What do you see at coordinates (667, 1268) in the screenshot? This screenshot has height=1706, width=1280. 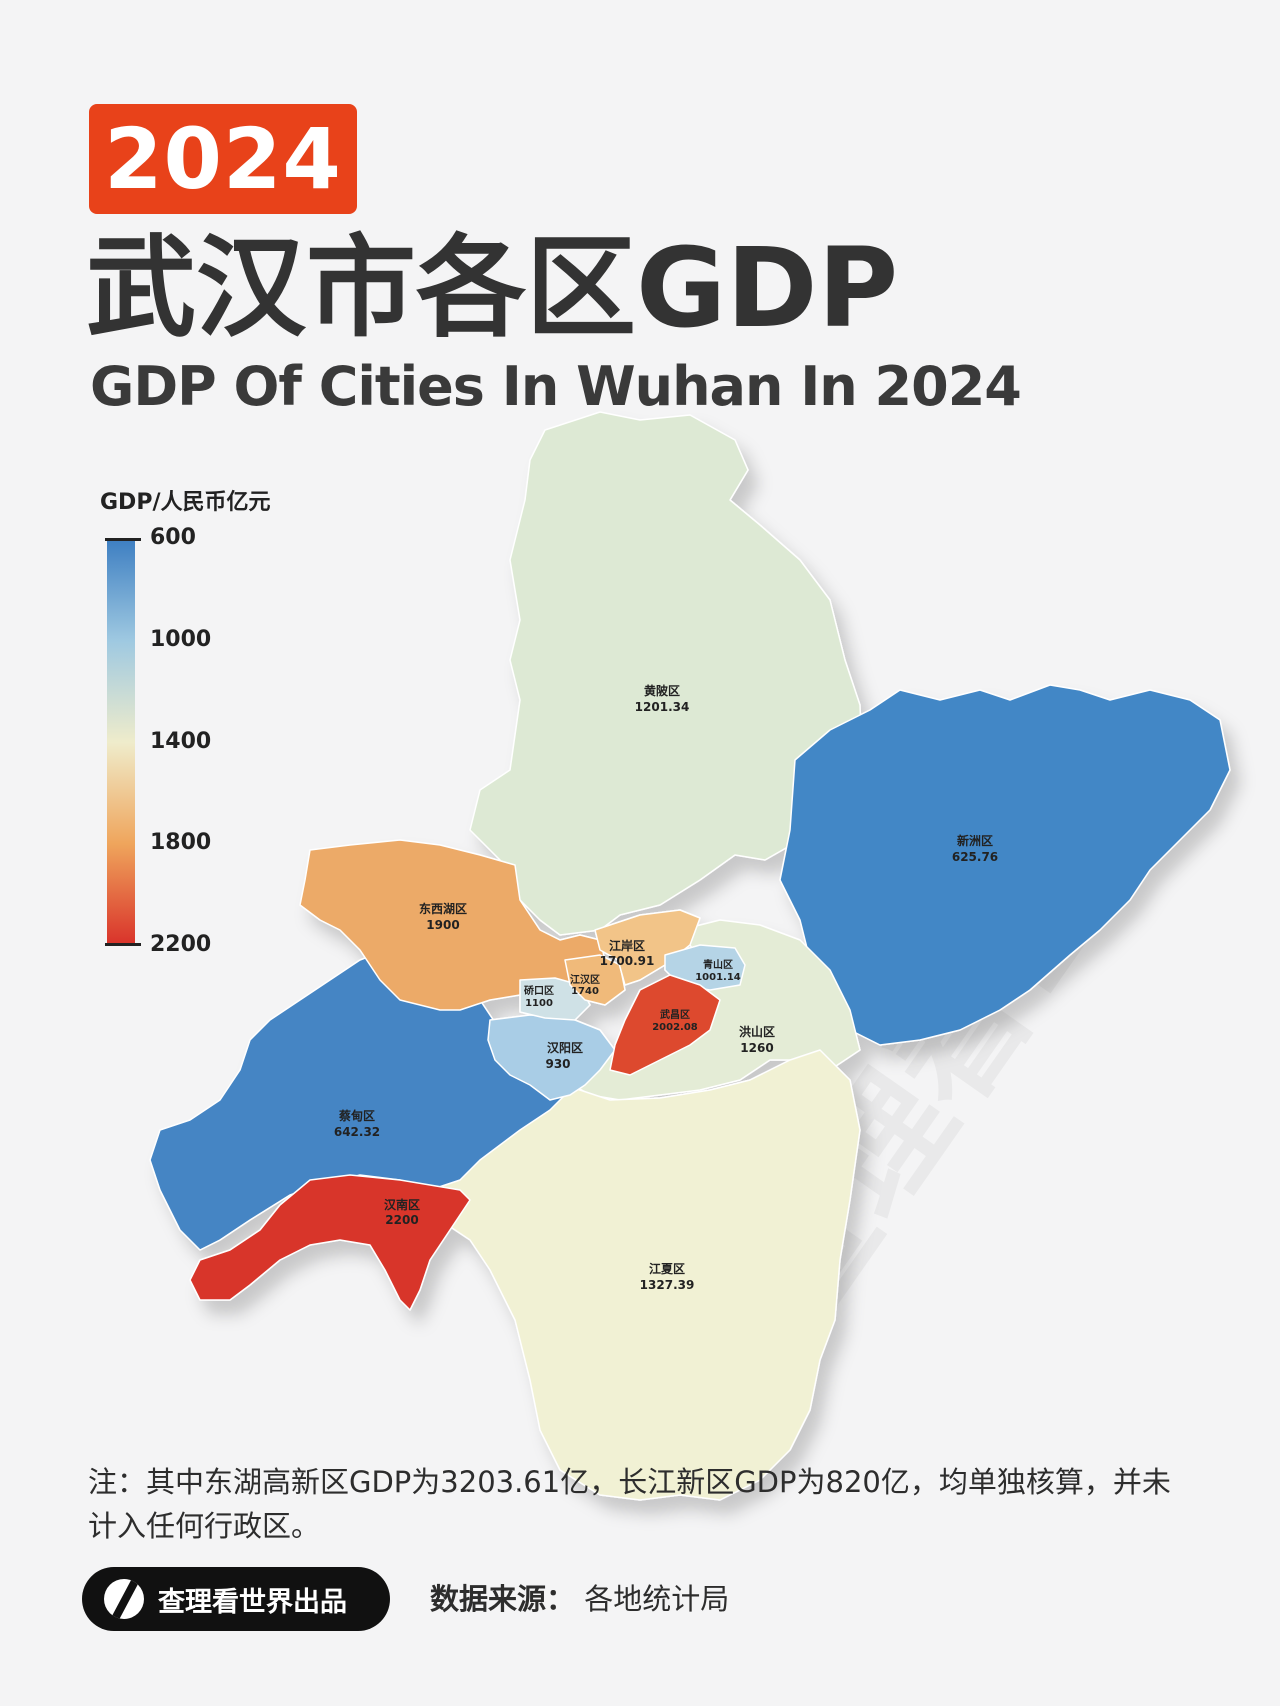 I see `label-jiangxia-name: 江夏区` at bounding box center [667, 1268].